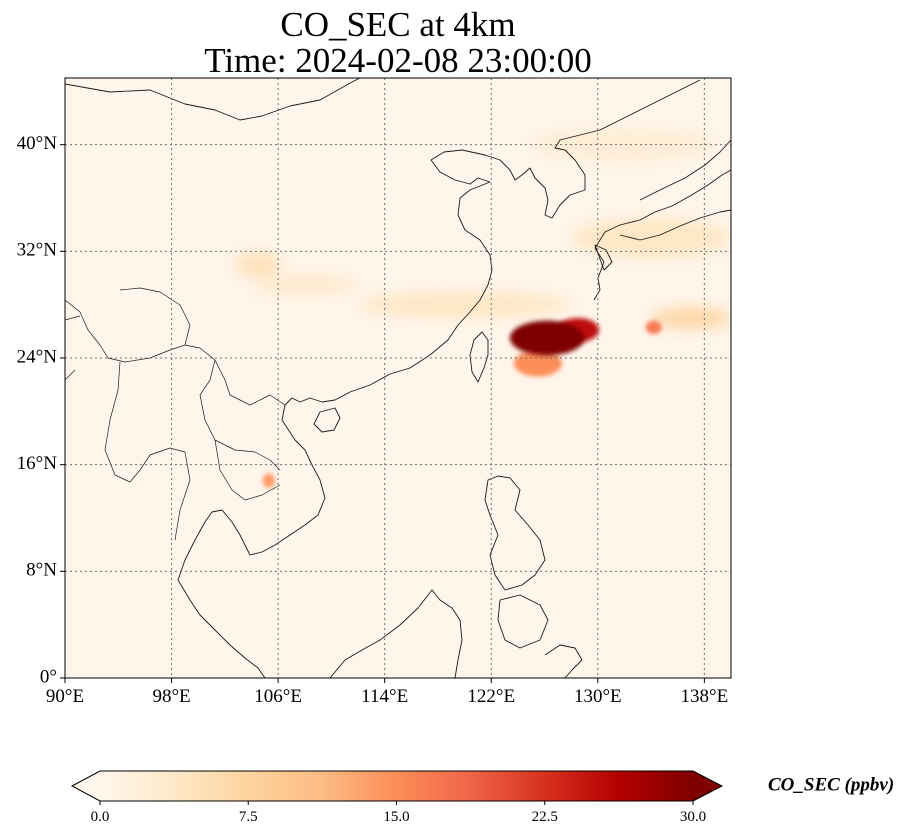 The image size is (916, 836). What do you see at coordinates (693, 817) in the screenshot?
I see `colorbar-tick-label: 30.0` at bounding box center [693, 817].